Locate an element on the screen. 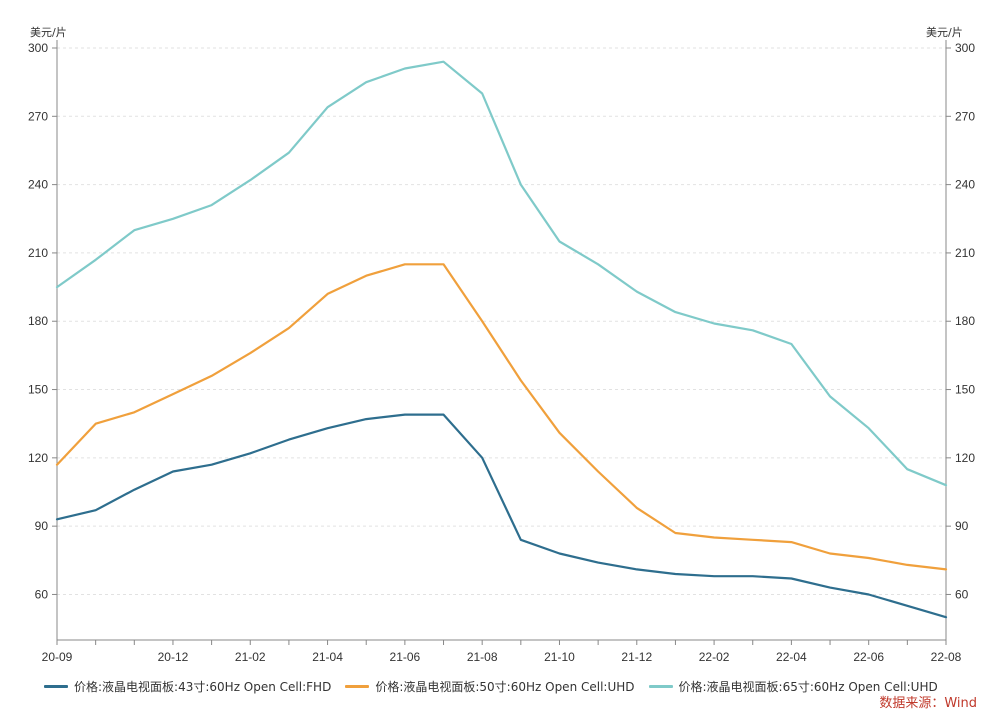  y-tick-label-right: 120 is located at coordinates (965, 458).